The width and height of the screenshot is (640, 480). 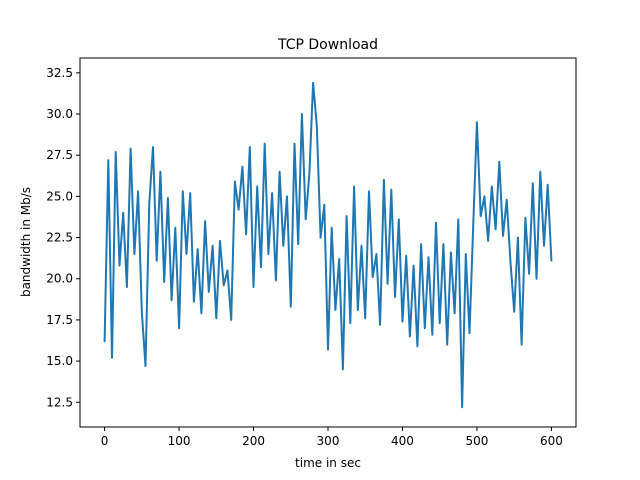 What do you see at coordinates (59, 320) in the screenshot?
I see `y-tick-label: 17.5` at bounding box center [59, 320].